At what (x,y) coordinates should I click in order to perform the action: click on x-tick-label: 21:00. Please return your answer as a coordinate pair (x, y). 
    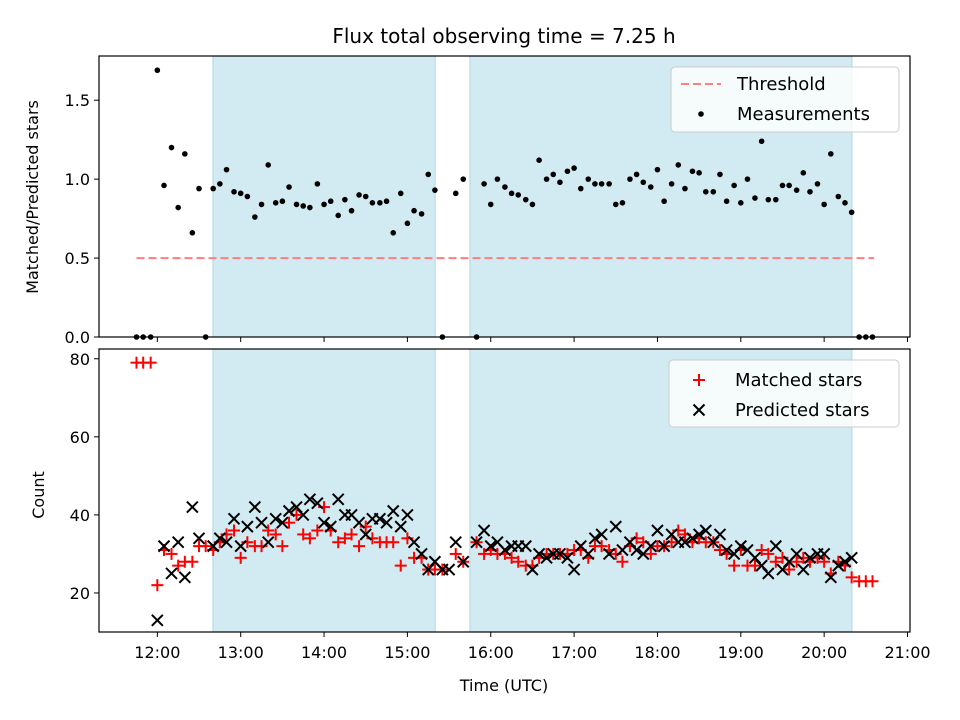
    Looking at the image, I should click on (907, 652).